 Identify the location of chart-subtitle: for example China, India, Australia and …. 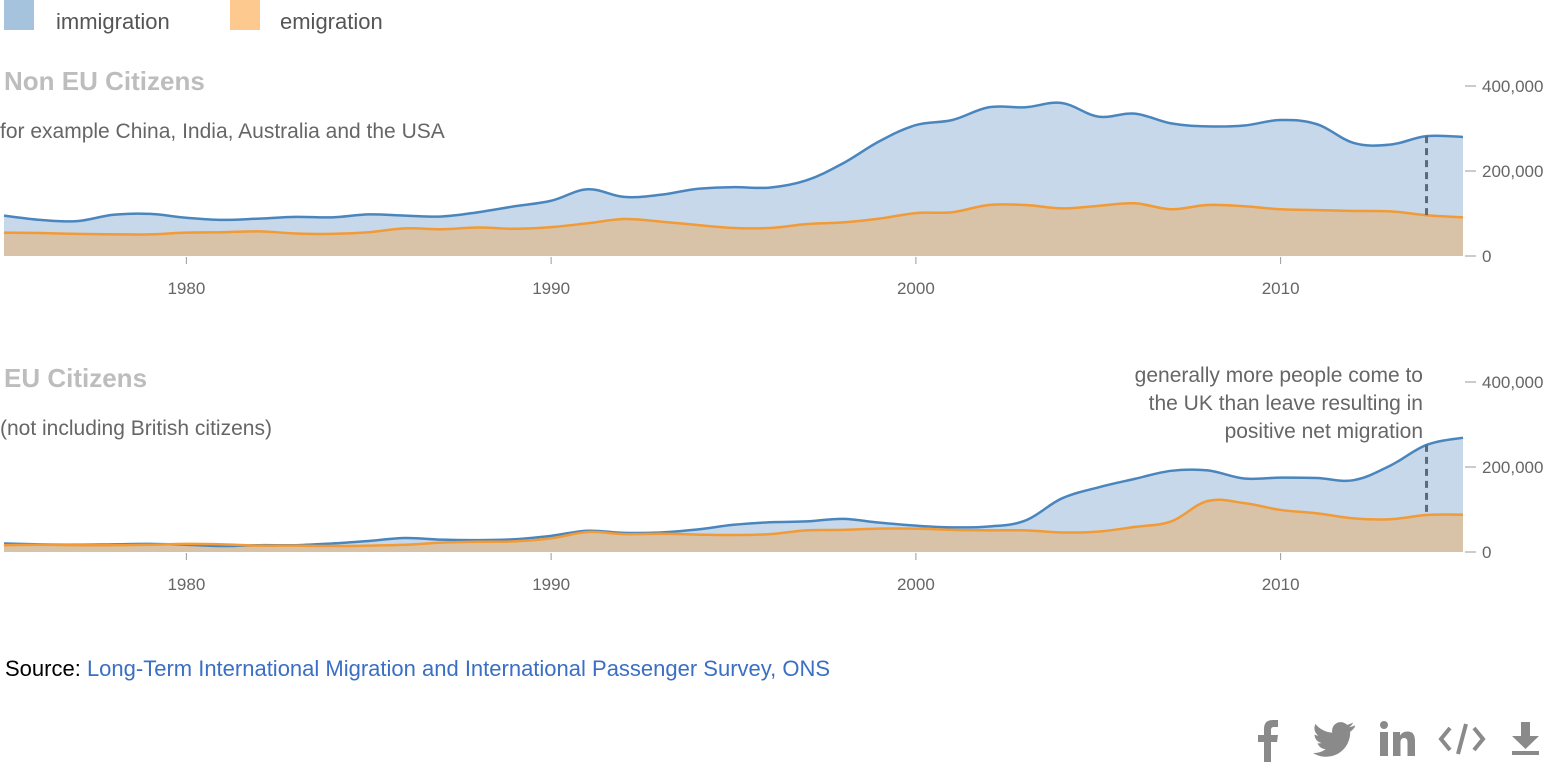
(222, 131).